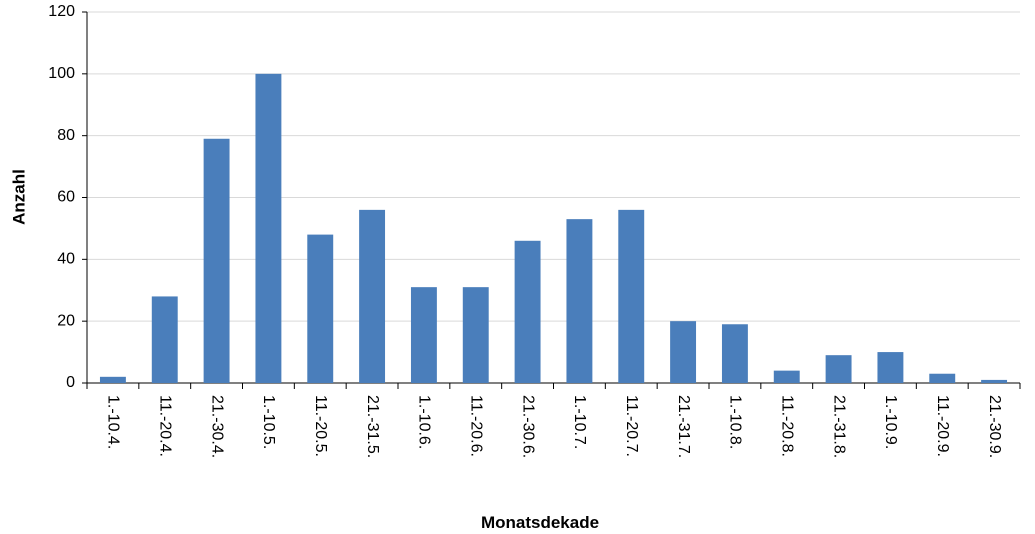 This screenshot has height=534, width=1035. I want to click on x-tick-label: 11.-20.6., so click(476, 426).